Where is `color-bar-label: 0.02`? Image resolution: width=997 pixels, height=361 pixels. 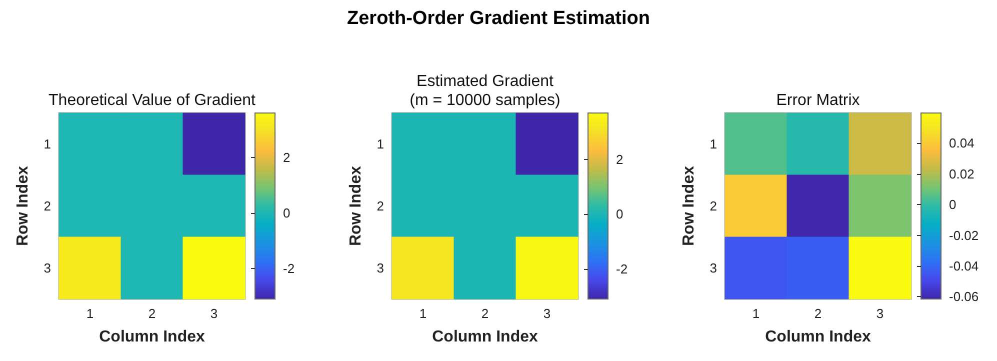 color-bar-label: 0.02 is located at coordinates (961, 174).